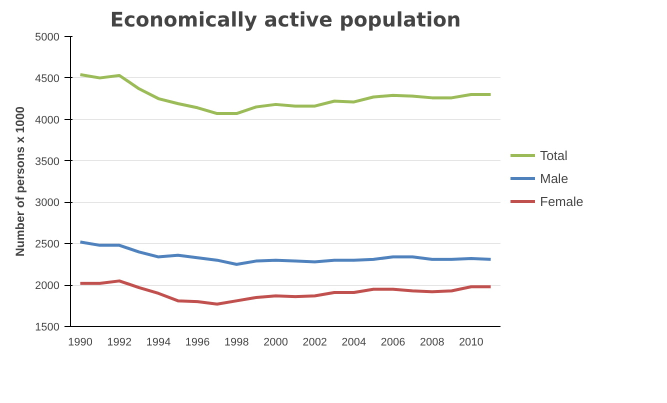 This screenshot has width=667, height=403. What do you see at coordinates (47, 328) in the screenshot?
I see `y-tick-label: 1500` at bounding box center [47, 328].